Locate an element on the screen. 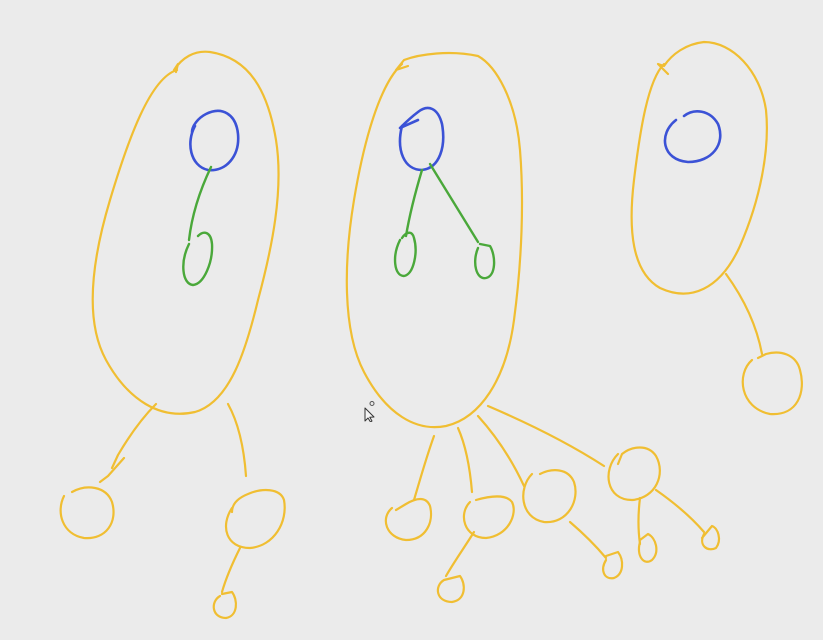 The image size is (823, 640). child-node-2a is located at coordinates (408, 519).